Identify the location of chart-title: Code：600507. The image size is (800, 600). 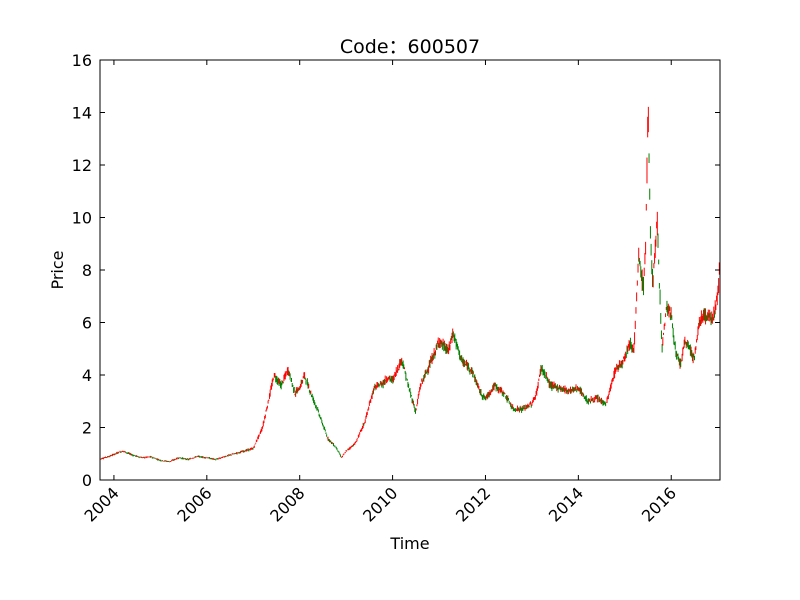
(410, 47).